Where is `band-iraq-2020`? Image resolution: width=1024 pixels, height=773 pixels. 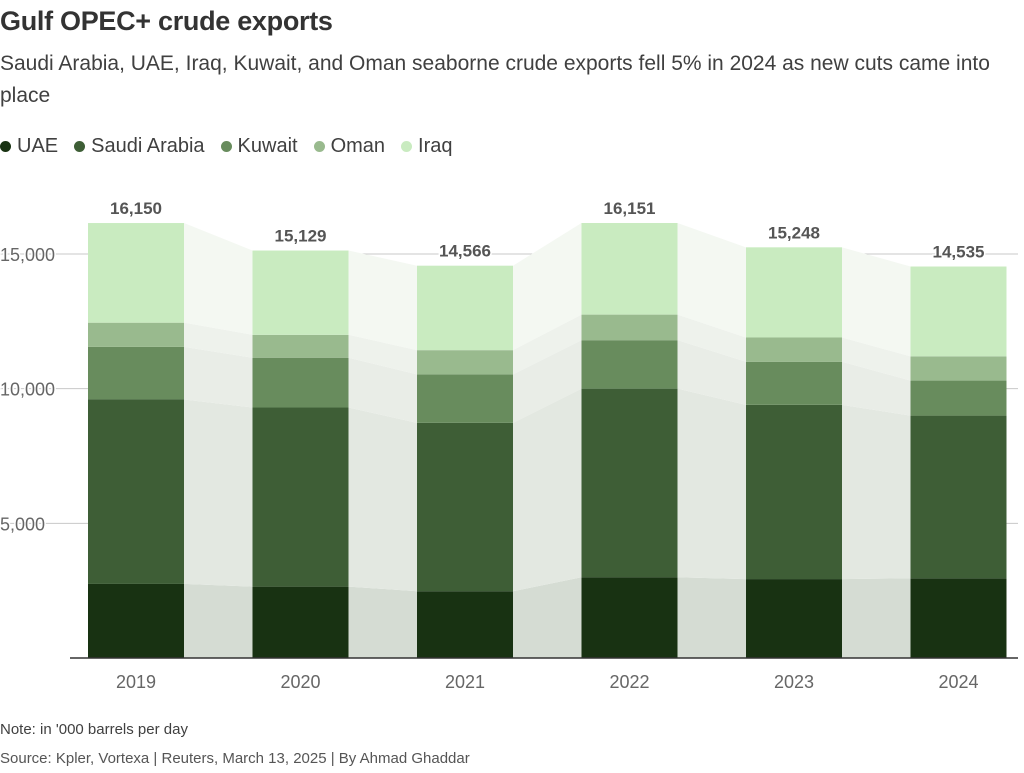 band-iraq-2020 is located at coordinates (382, 300).